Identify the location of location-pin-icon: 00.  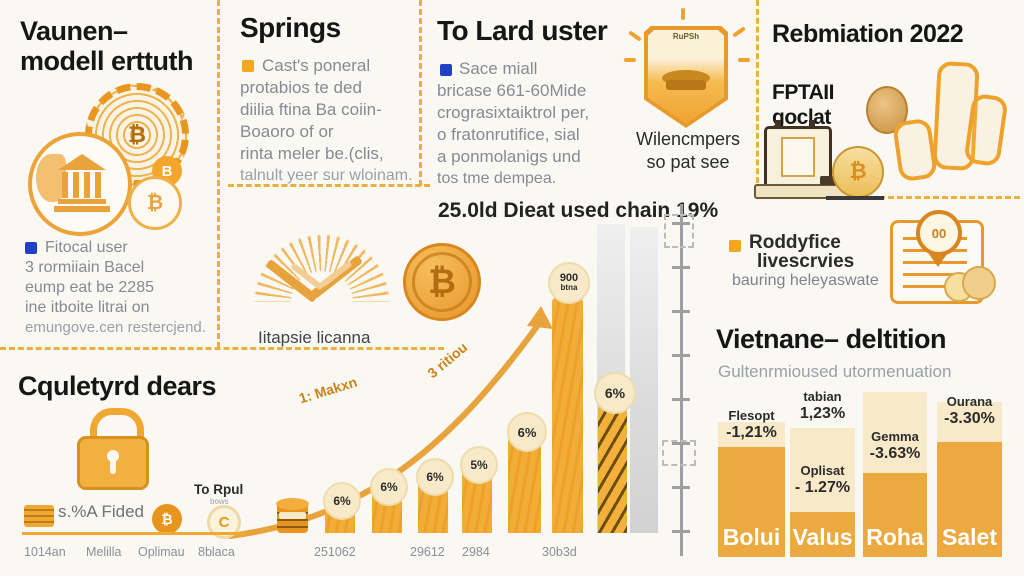
(939, 233).